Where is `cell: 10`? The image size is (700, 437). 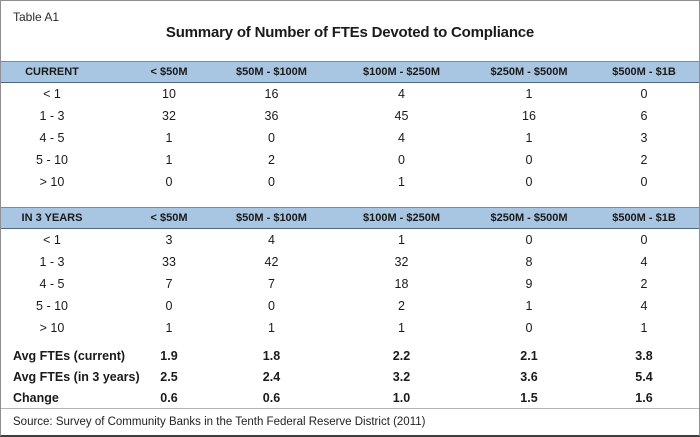 cell: 10 is located at coordinates (169, 94).